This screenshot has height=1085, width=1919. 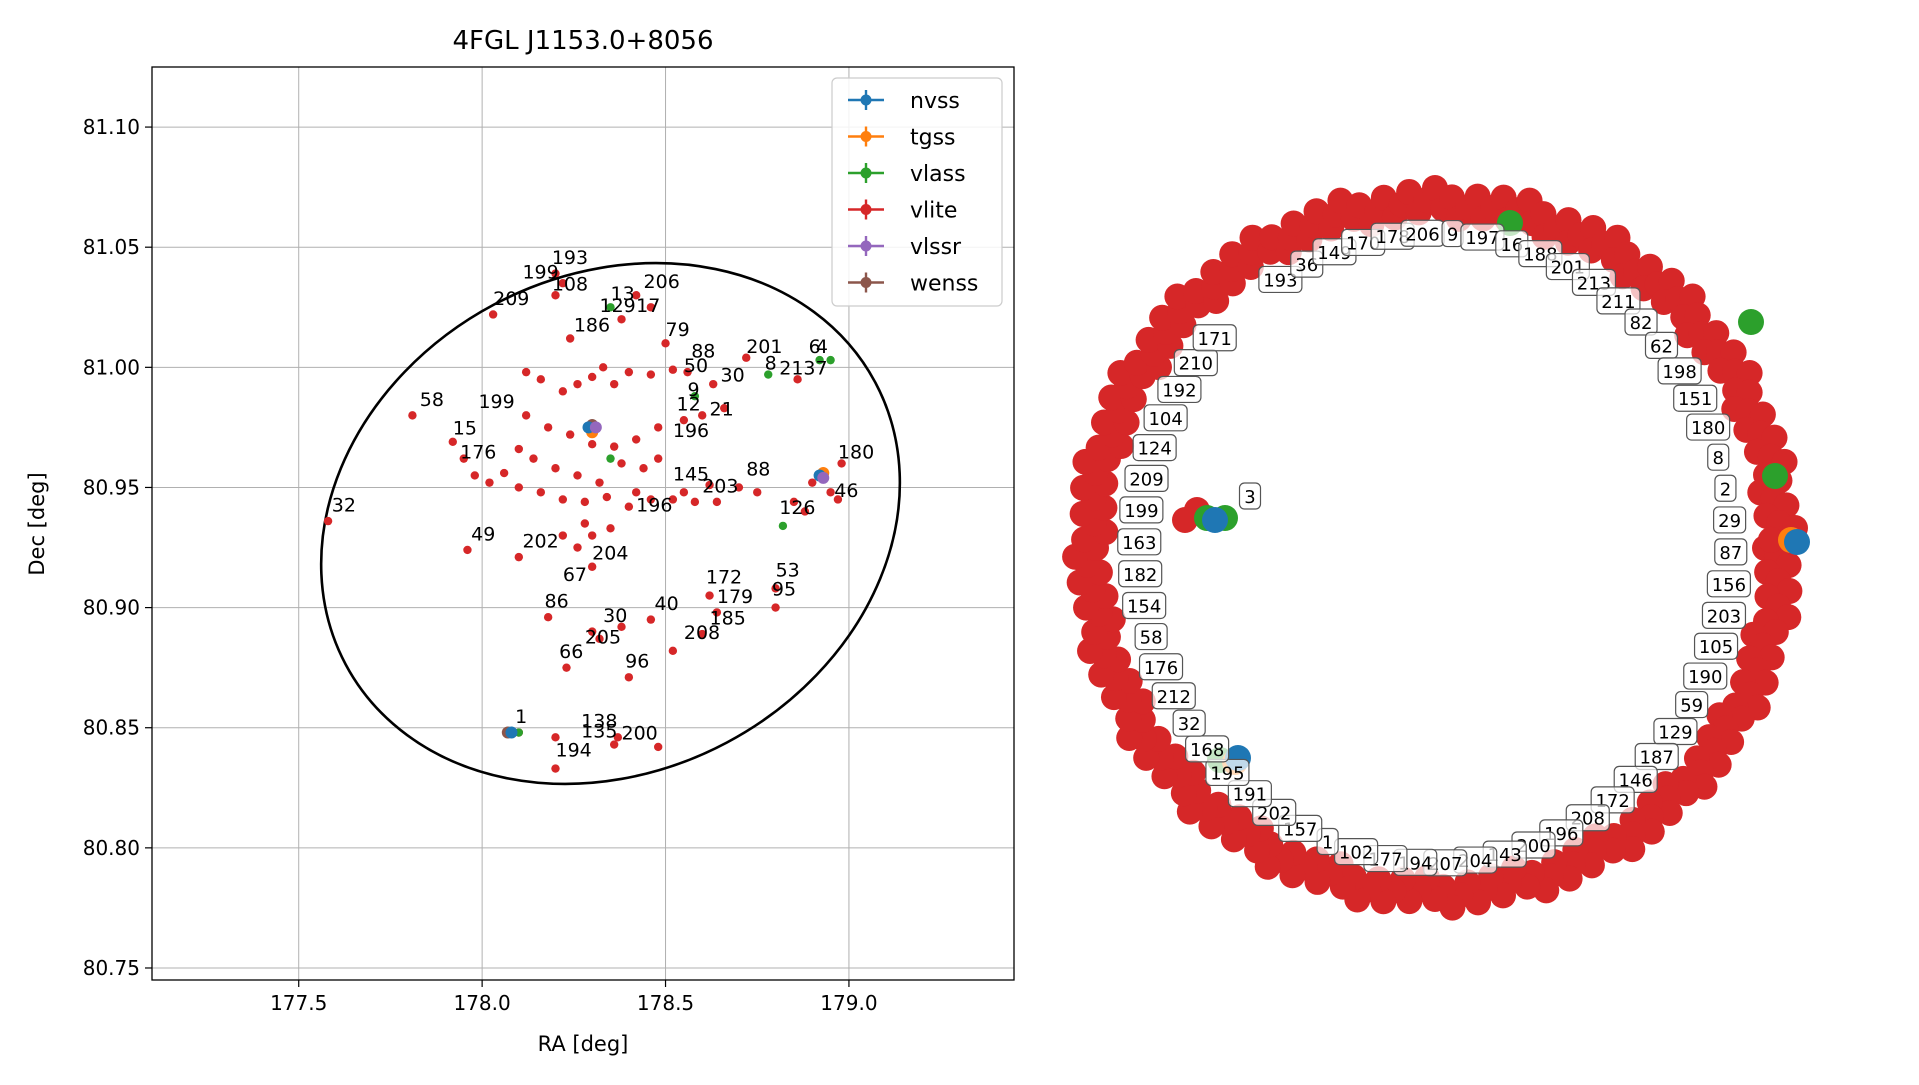 I want to click on point-label: 67, so click(x=575, y=575).